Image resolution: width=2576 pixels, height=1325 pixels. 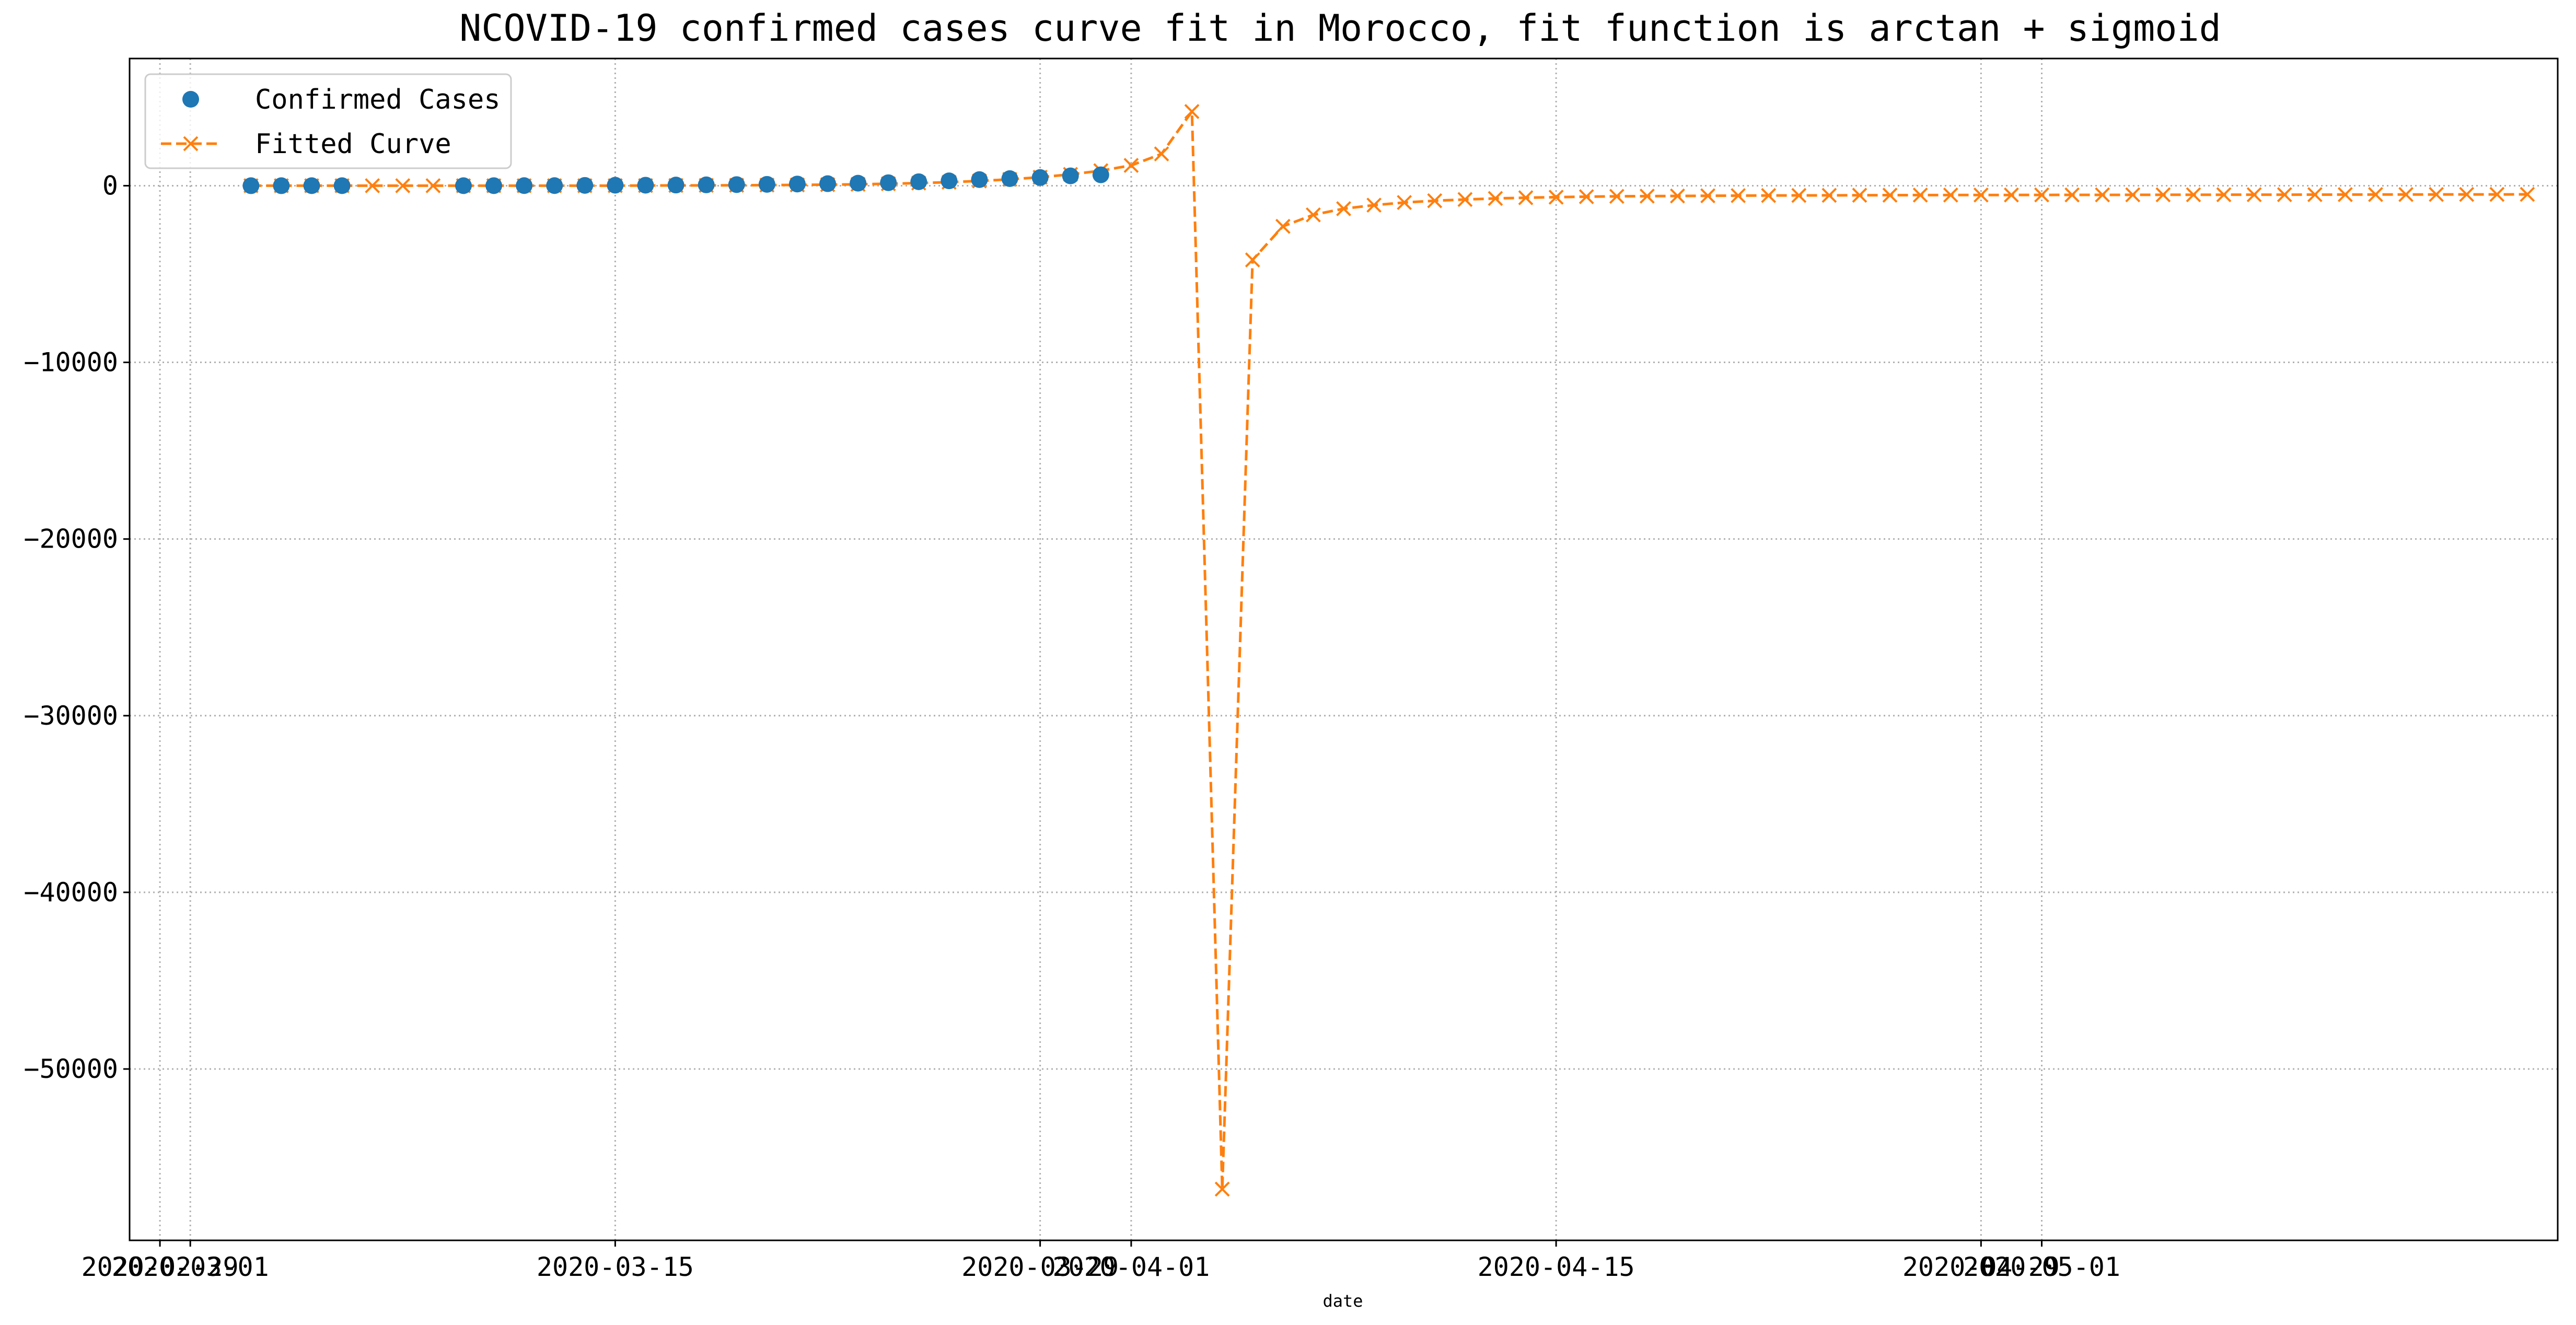 What do you see at coordinates (1131, 1267) in the screenshot?
I see `x-tick-label: 2020-04-01` at bounding box center [1131, 1267].